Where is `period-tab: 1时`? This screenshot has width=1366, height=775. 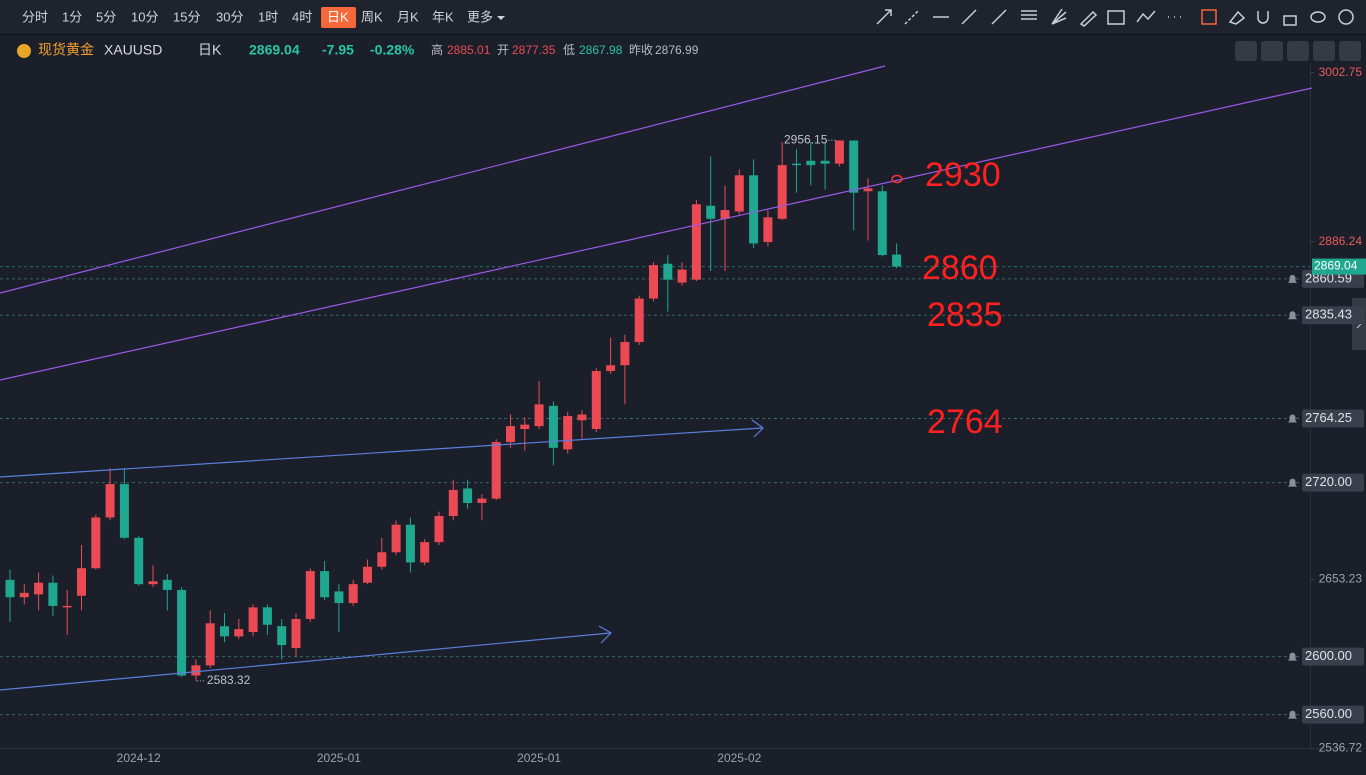
period-tab: 1时 is located at coordinates (268, 16).